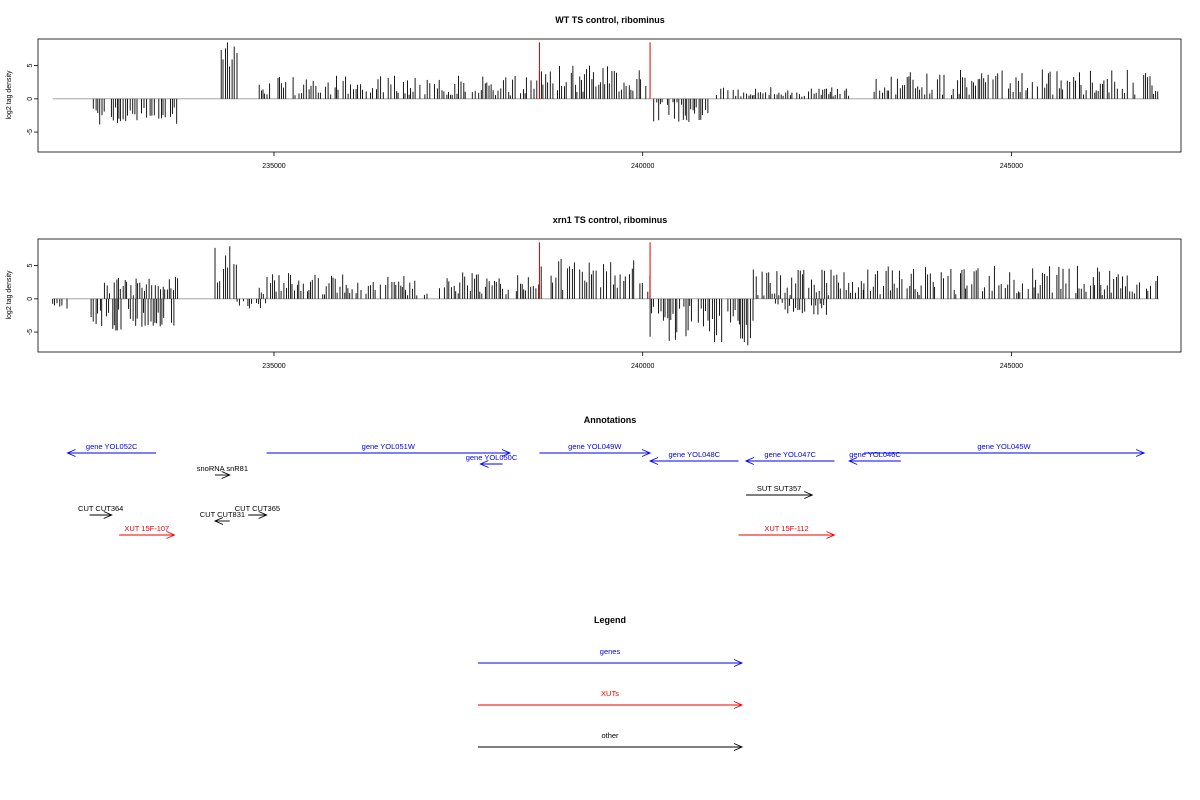  I want to click on annotation-gene: gene YOL051W, so click(389, 449).